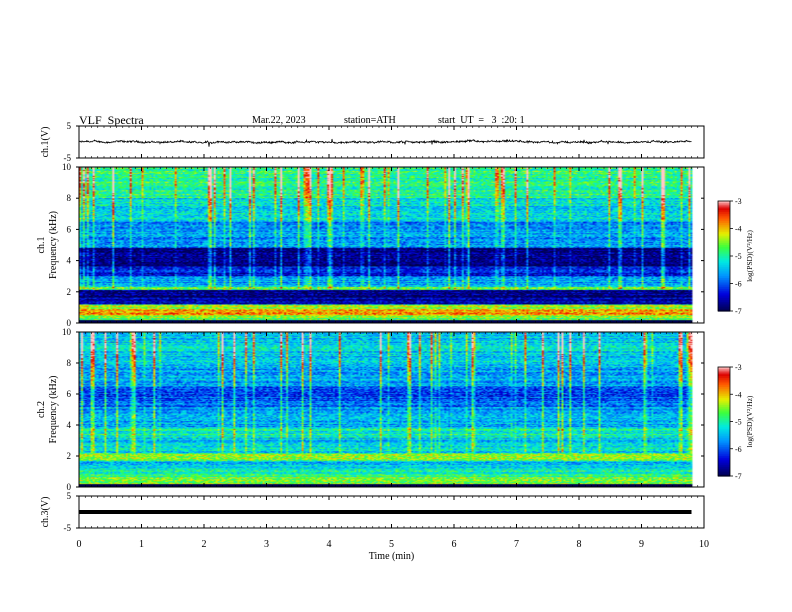 The width and height of the screenshot is (792, 612). I want to click on x-tick-label: 10, so click(704, 544).